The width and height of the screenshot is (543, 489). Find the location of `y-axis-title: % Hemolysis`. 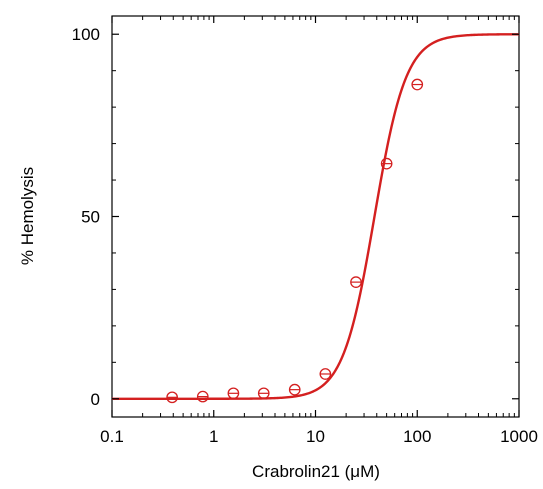

y-axis-title: % Hemolysis is located at coordinates (27, 216).